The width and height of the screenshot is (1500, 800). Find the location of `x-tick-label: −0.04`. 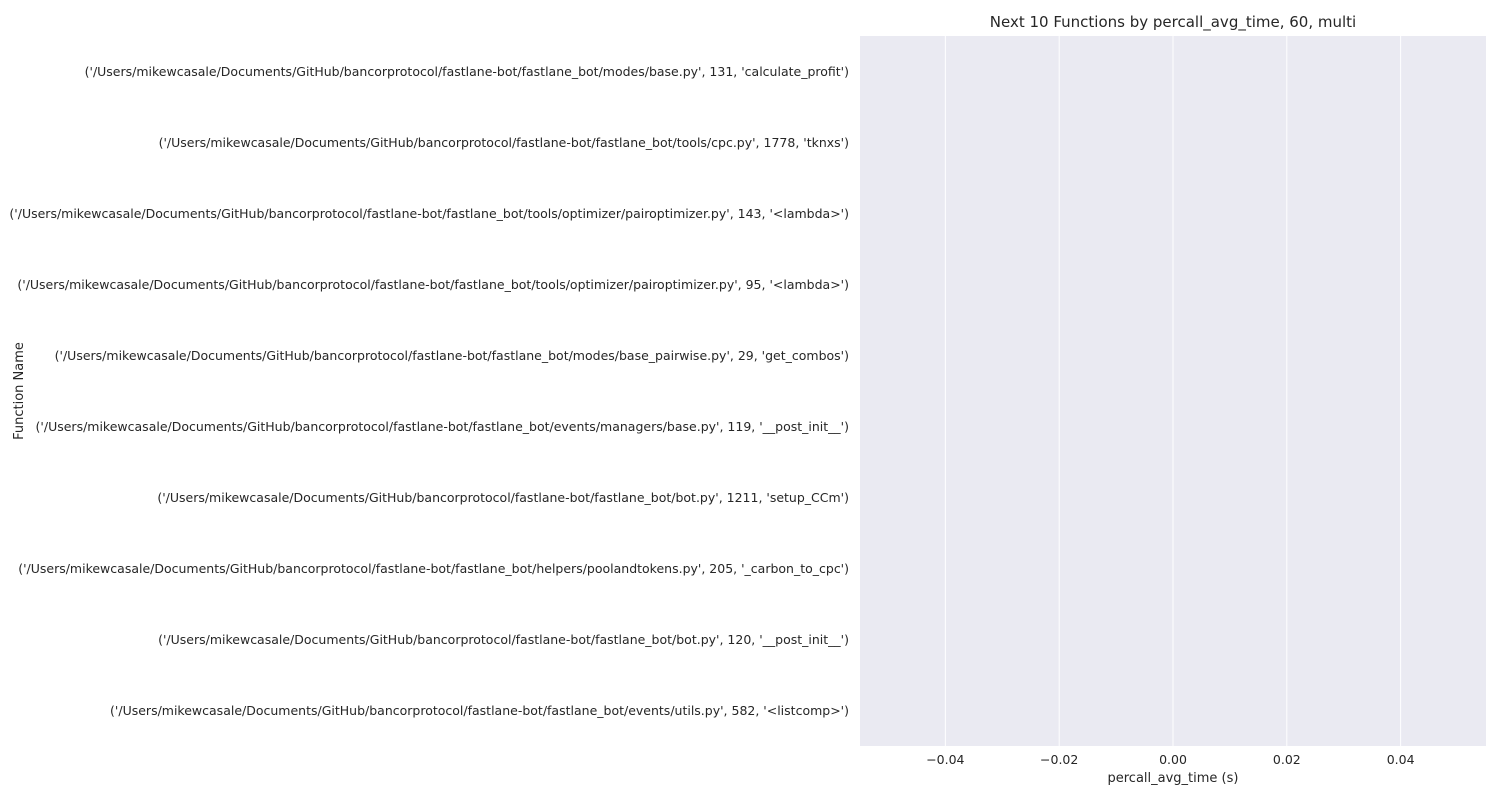

x-tick-label: −0.04 is located at coordinates (945, 759).